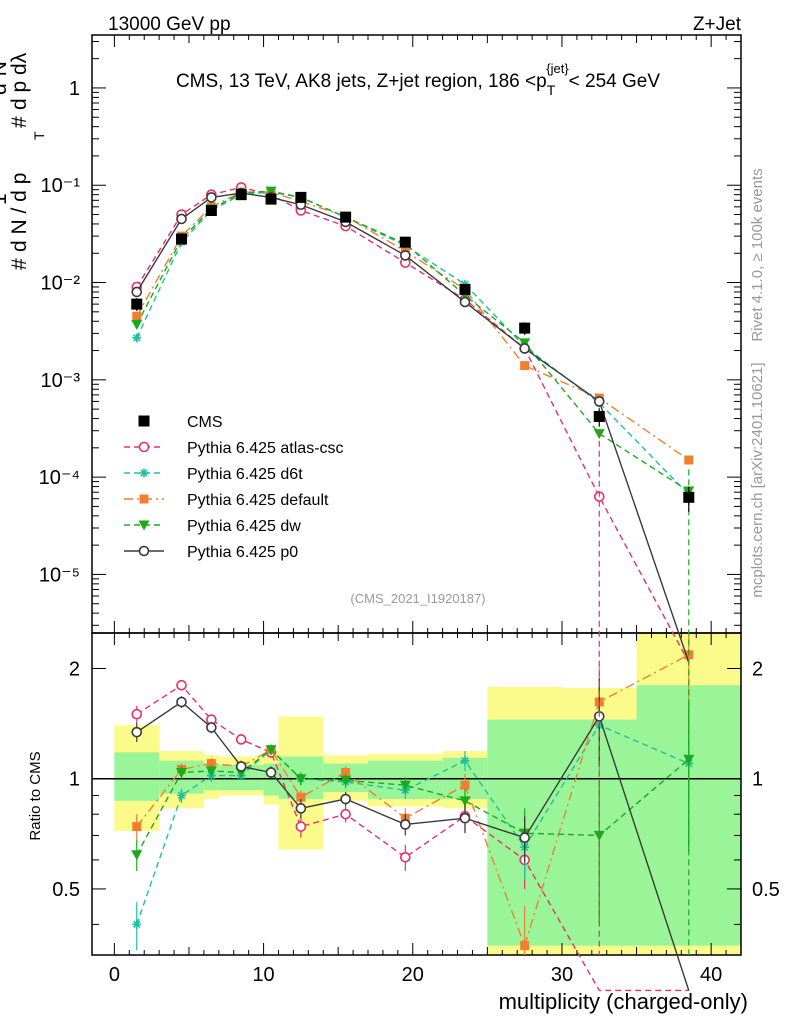  What do you see at coordinates (244, 526) in the screenshot?
I see `legend-label: Pythia 6.425 dw` at bounding box center [244, 526].